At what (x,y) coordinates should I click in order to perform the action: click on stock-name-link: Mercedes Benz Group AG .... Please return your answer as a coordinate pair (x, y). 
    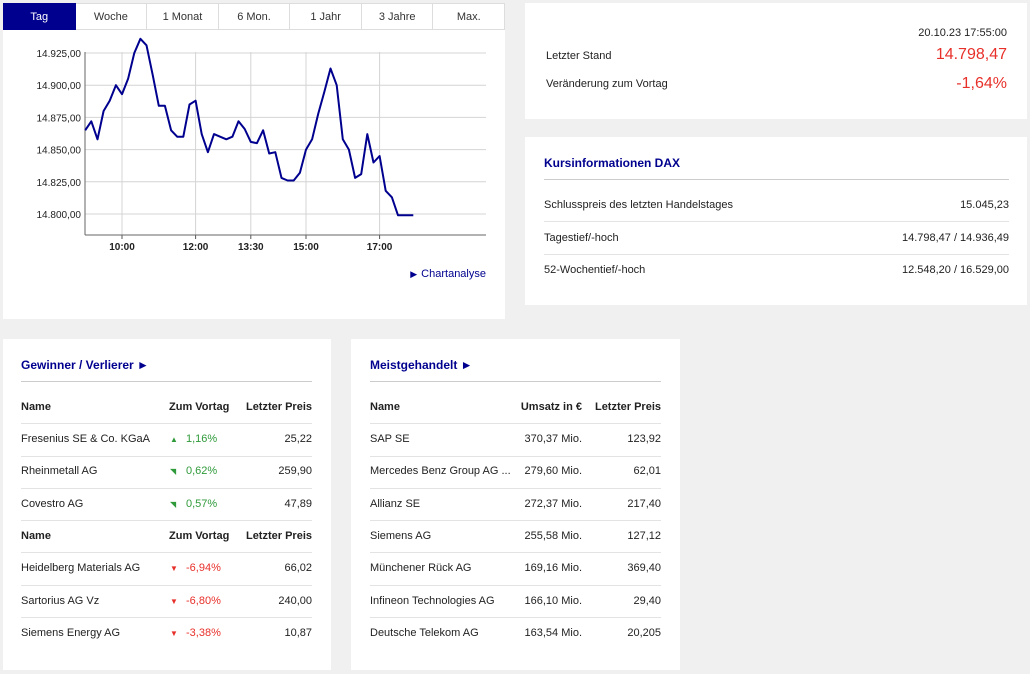
    Looking at the image, I should click on (440, 471).